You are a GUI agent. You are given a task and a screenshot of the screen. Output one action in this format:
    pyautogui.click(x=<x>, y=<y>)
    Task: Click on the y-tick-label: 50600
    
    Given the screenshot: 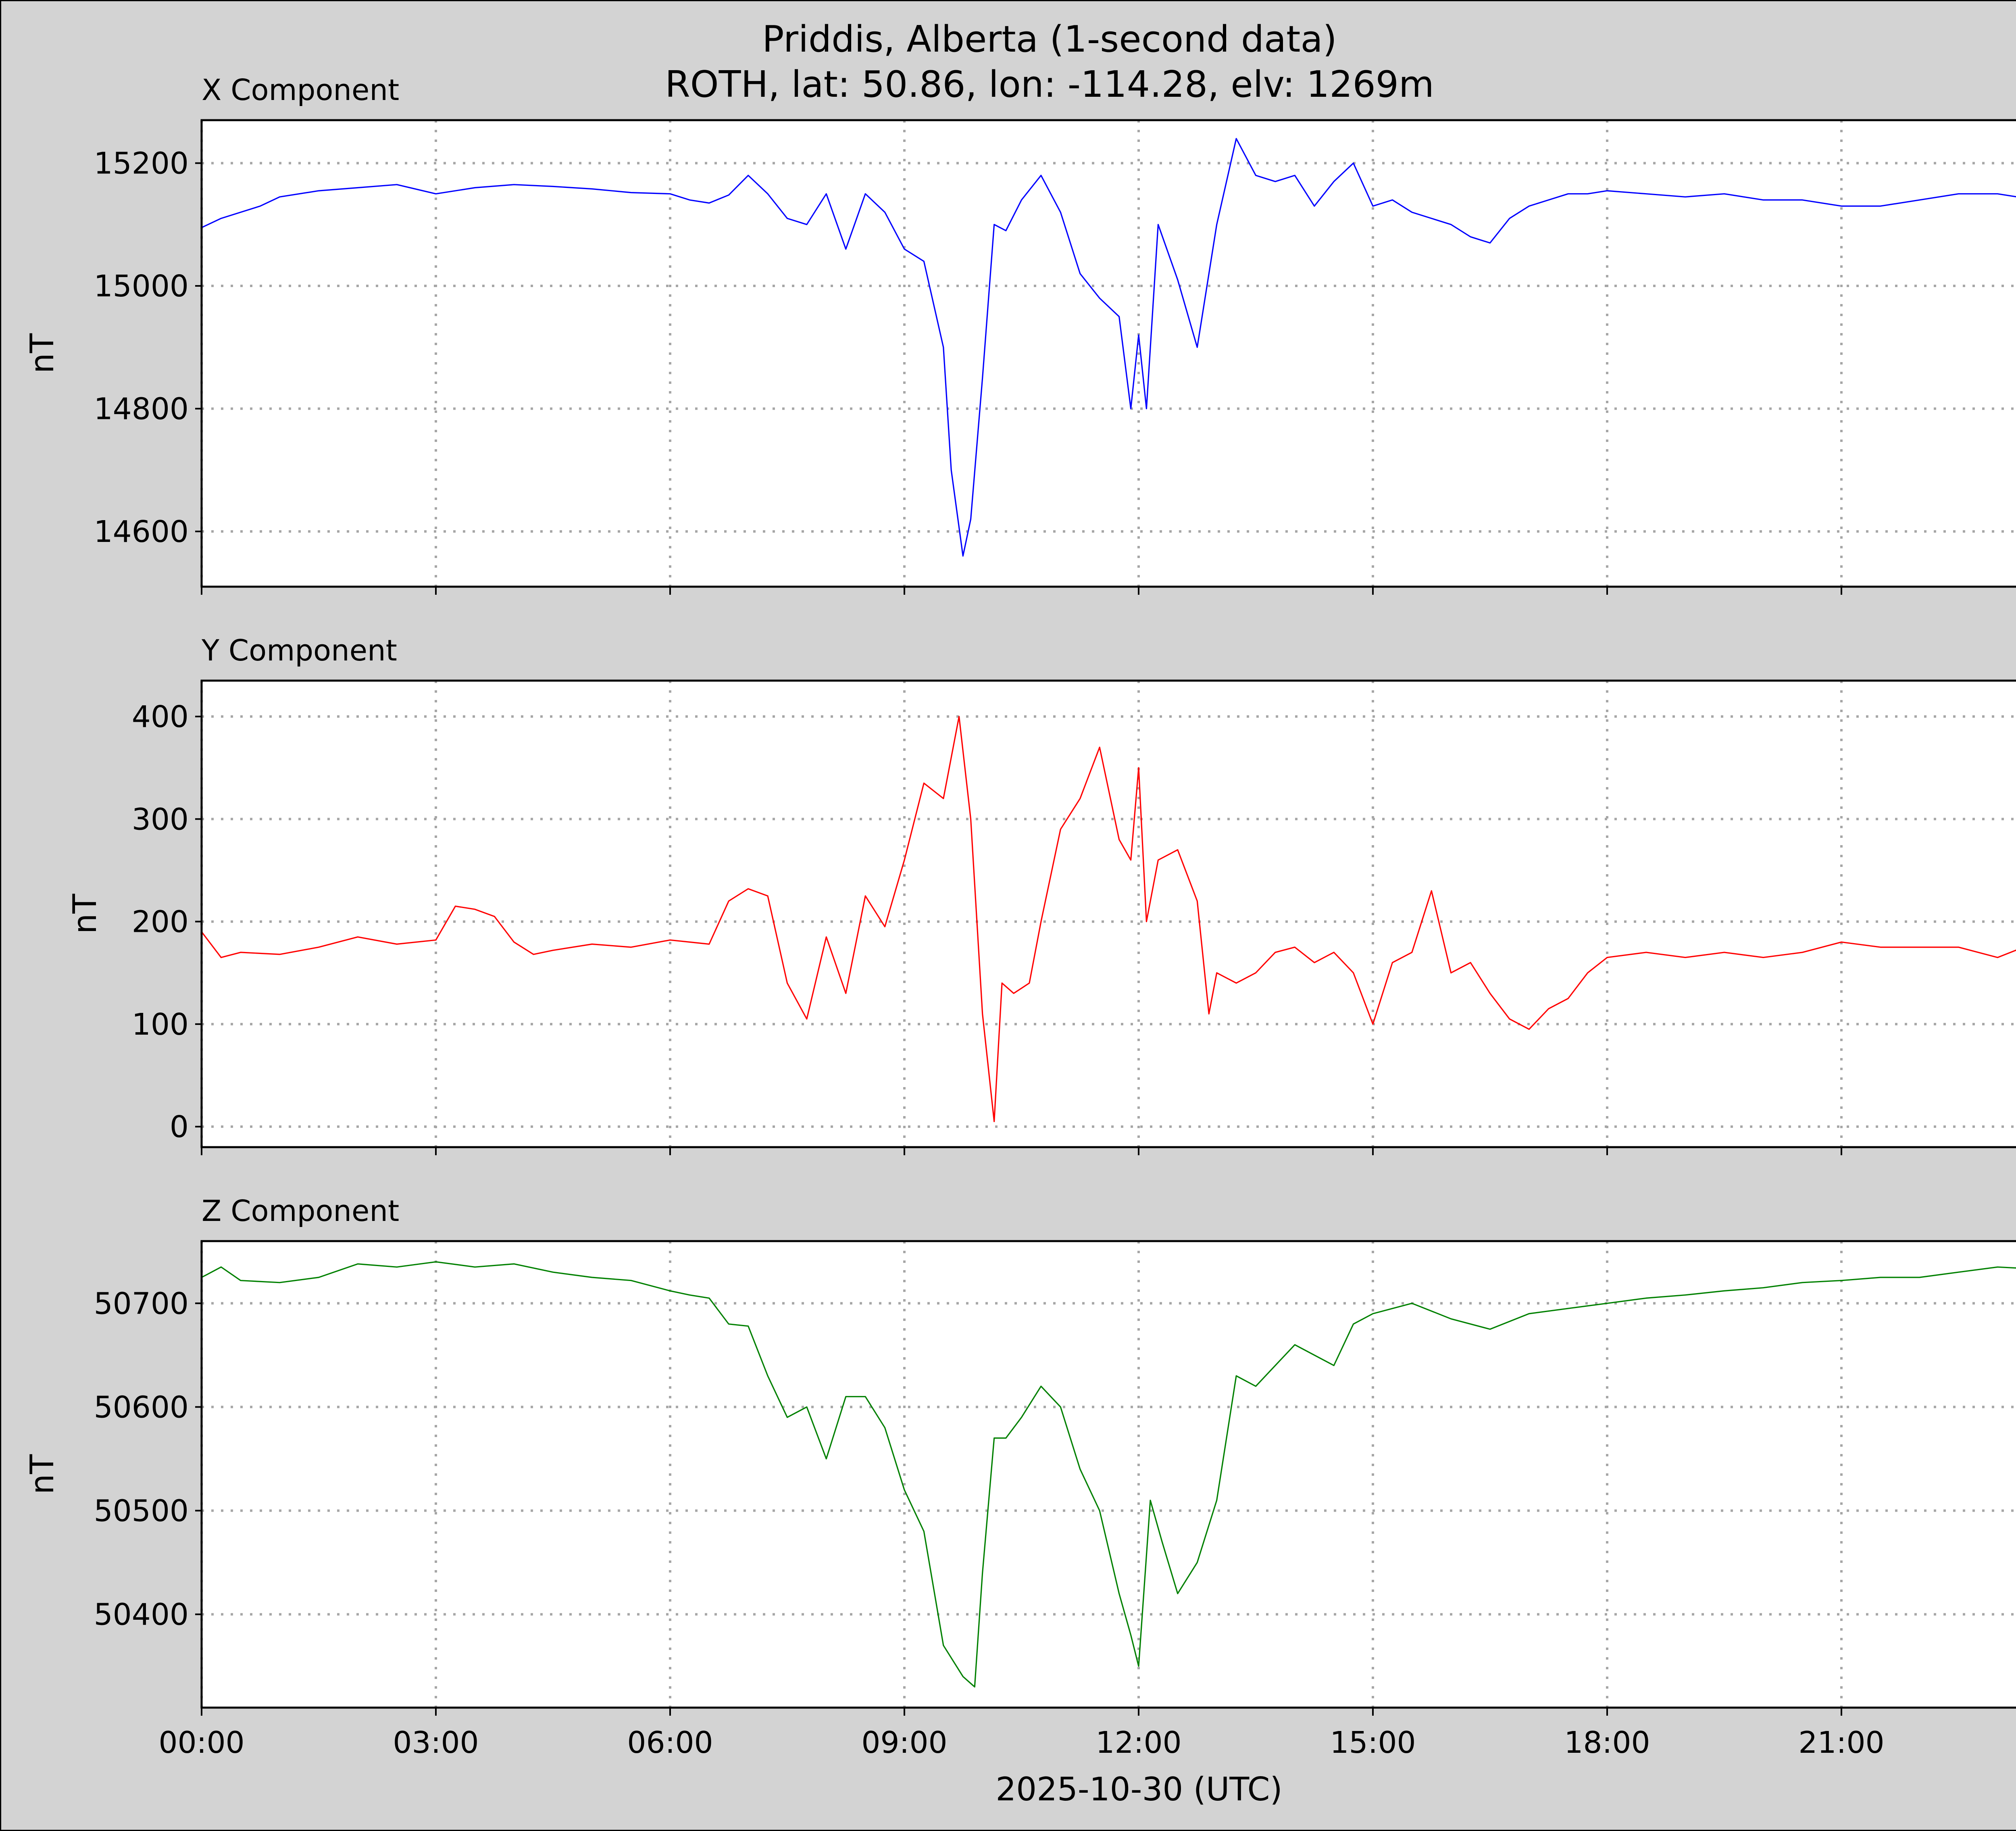 What is the action you would take?
    pyautogui.click(x=141, y=1407)
    